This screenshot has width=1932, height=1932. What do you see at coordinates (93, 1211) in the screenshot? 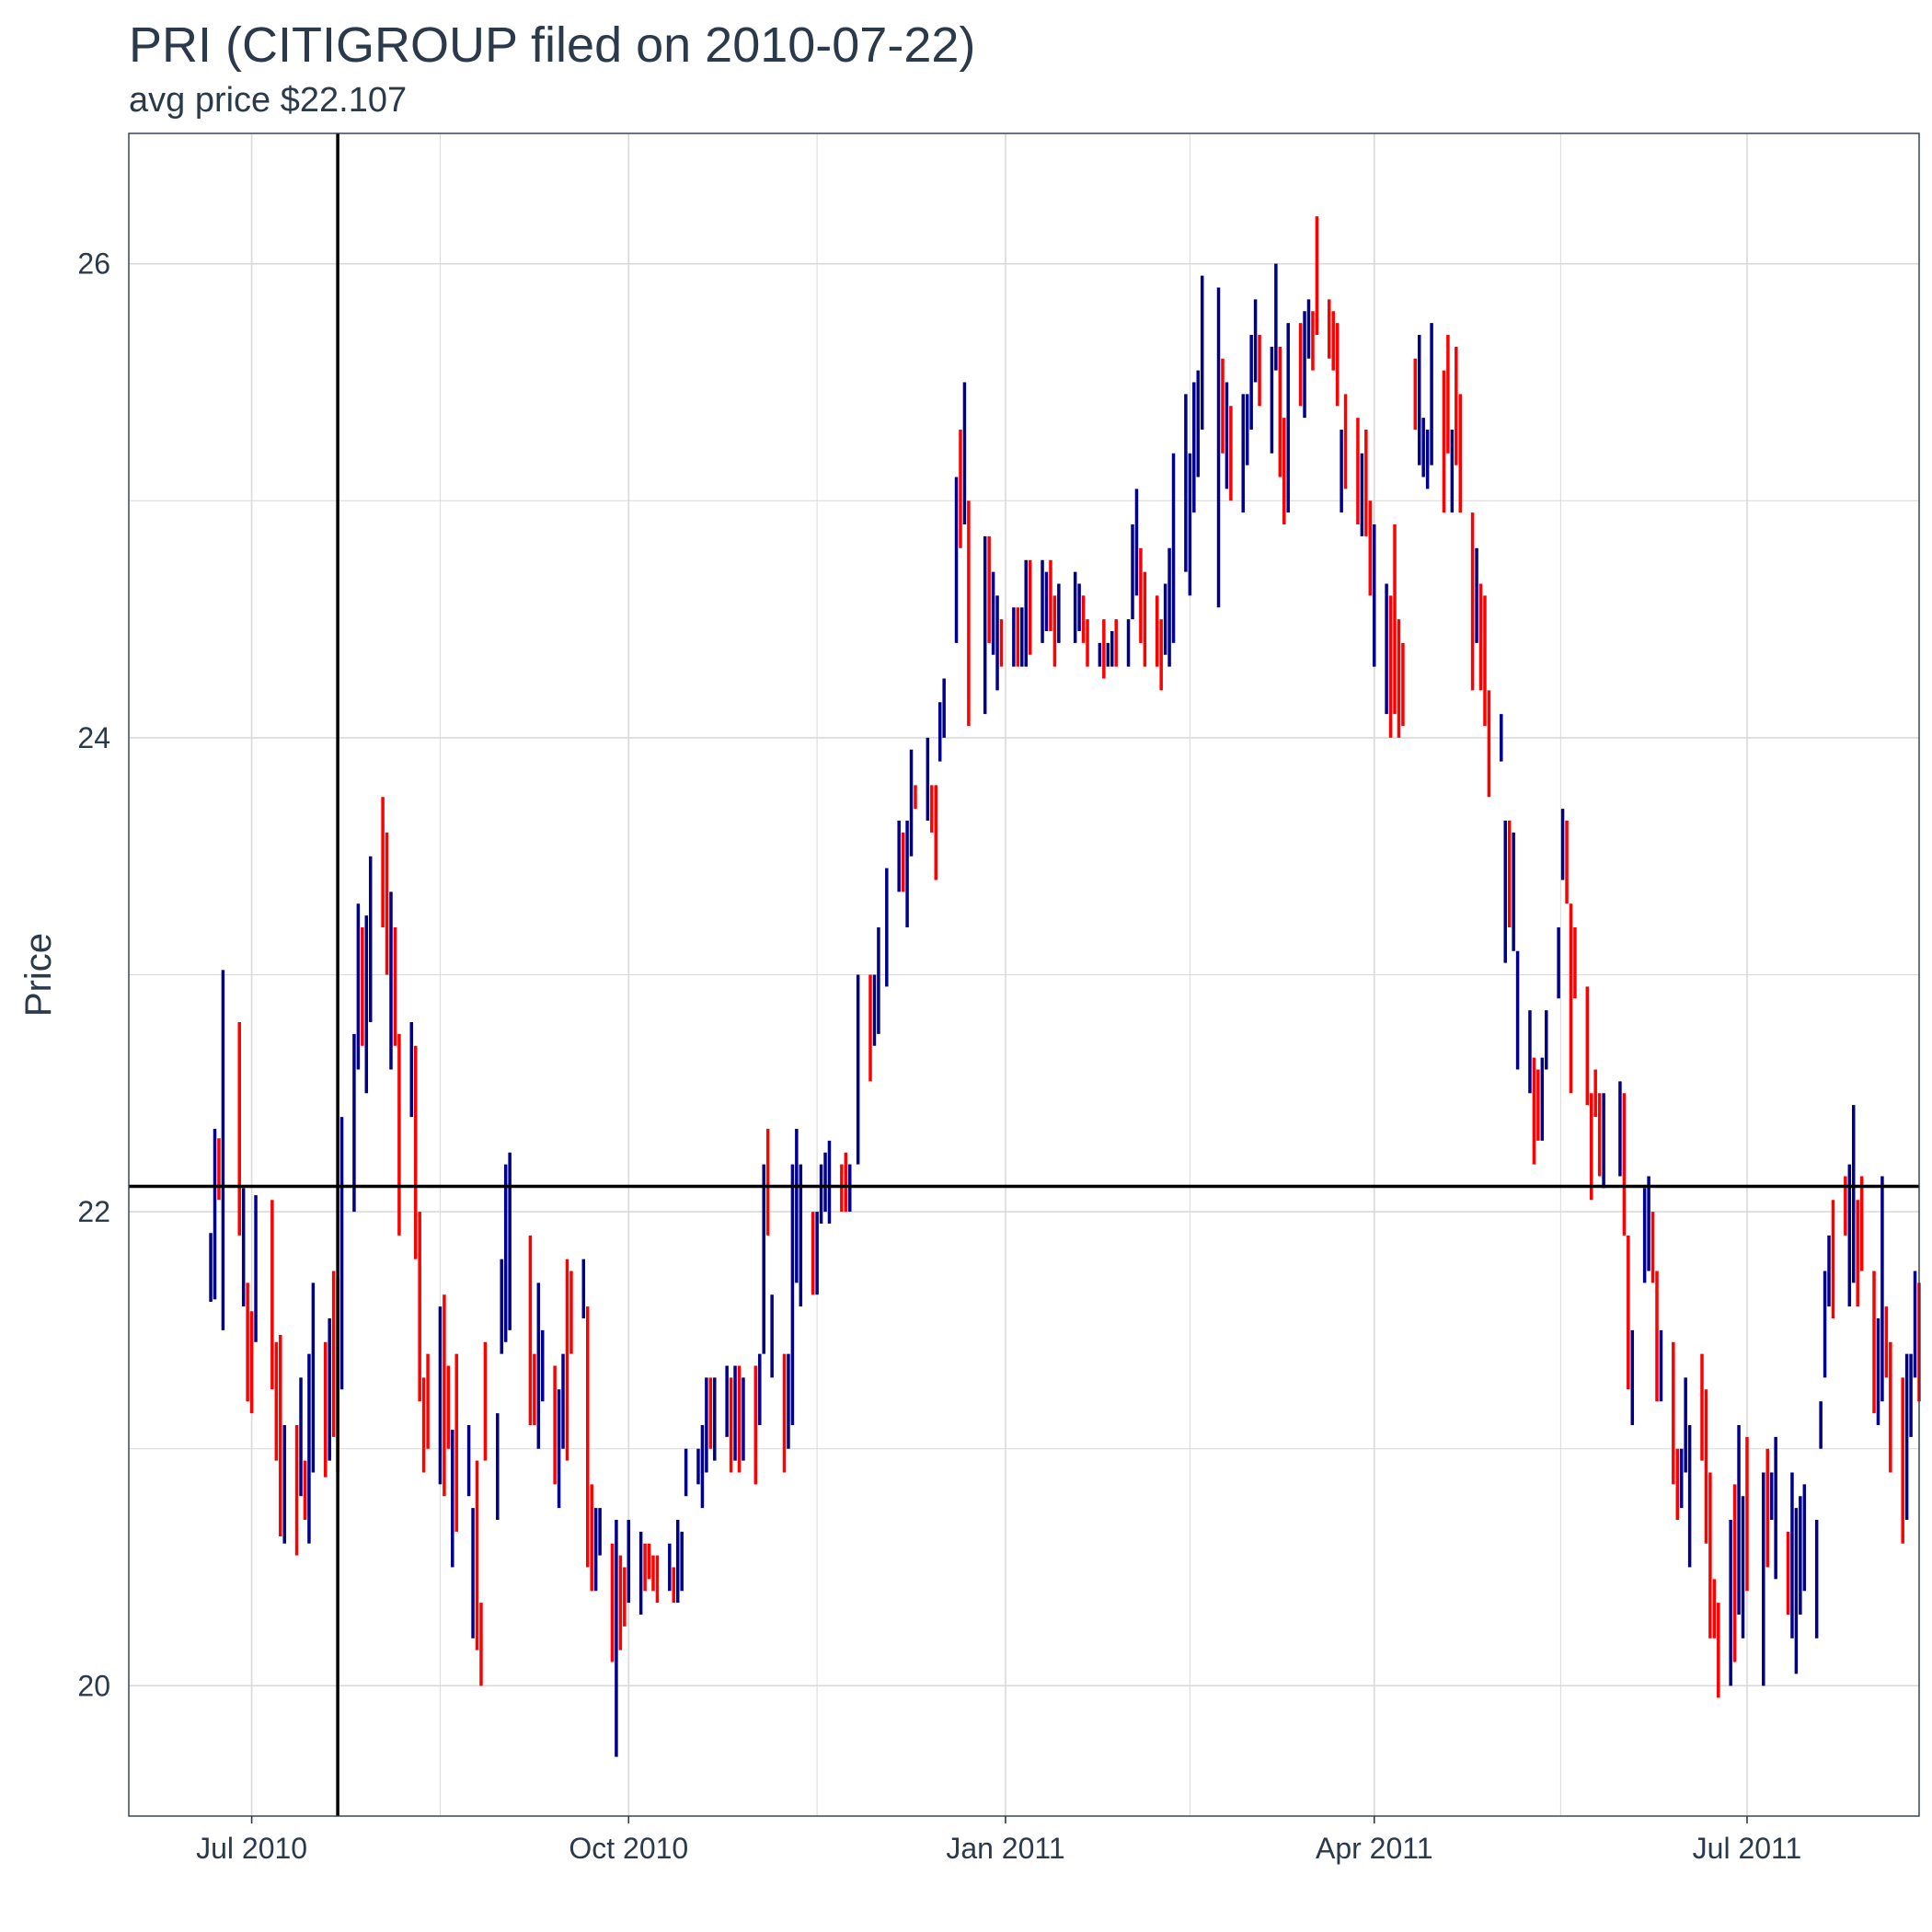
I see `y-tick-label: 22` at bounding box center [93, 1211].